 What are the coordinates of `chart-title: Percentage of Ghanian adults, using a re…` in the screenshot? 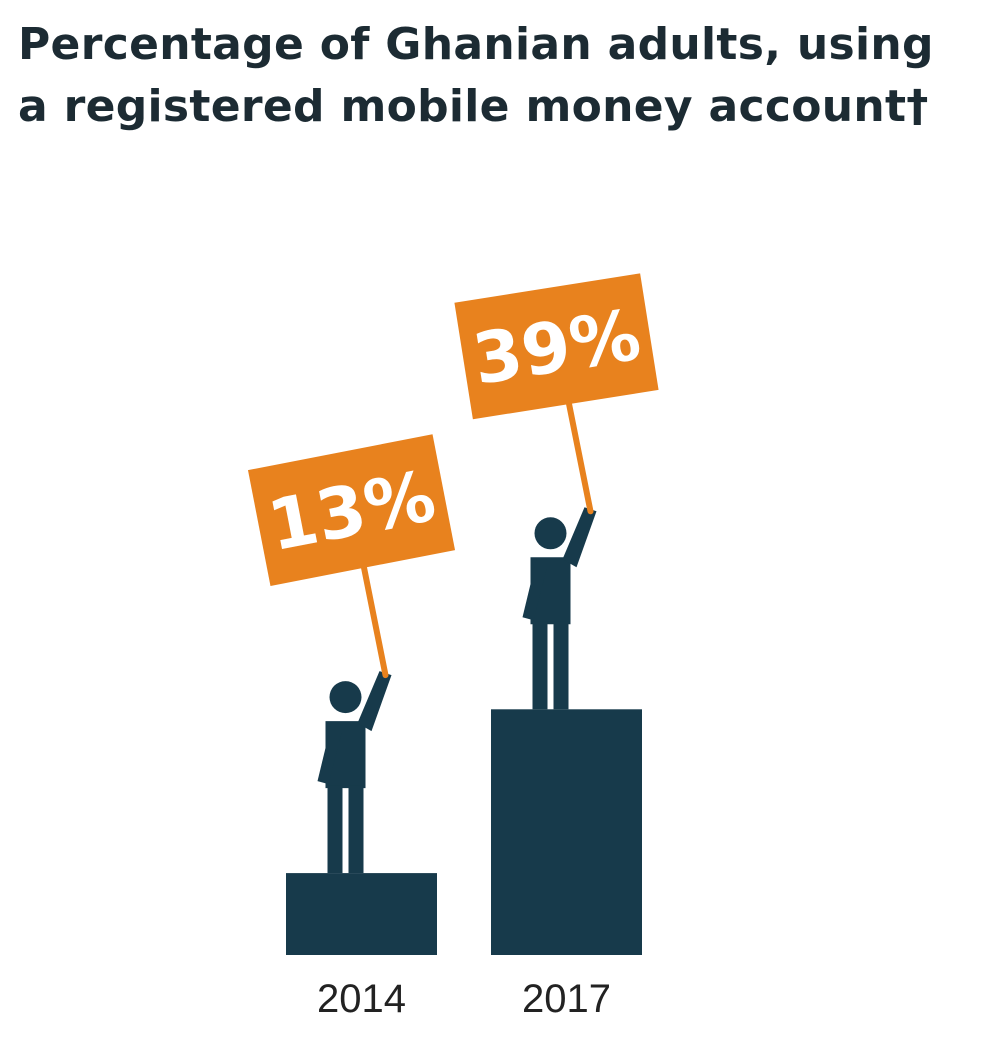 It's located at (505, 76).